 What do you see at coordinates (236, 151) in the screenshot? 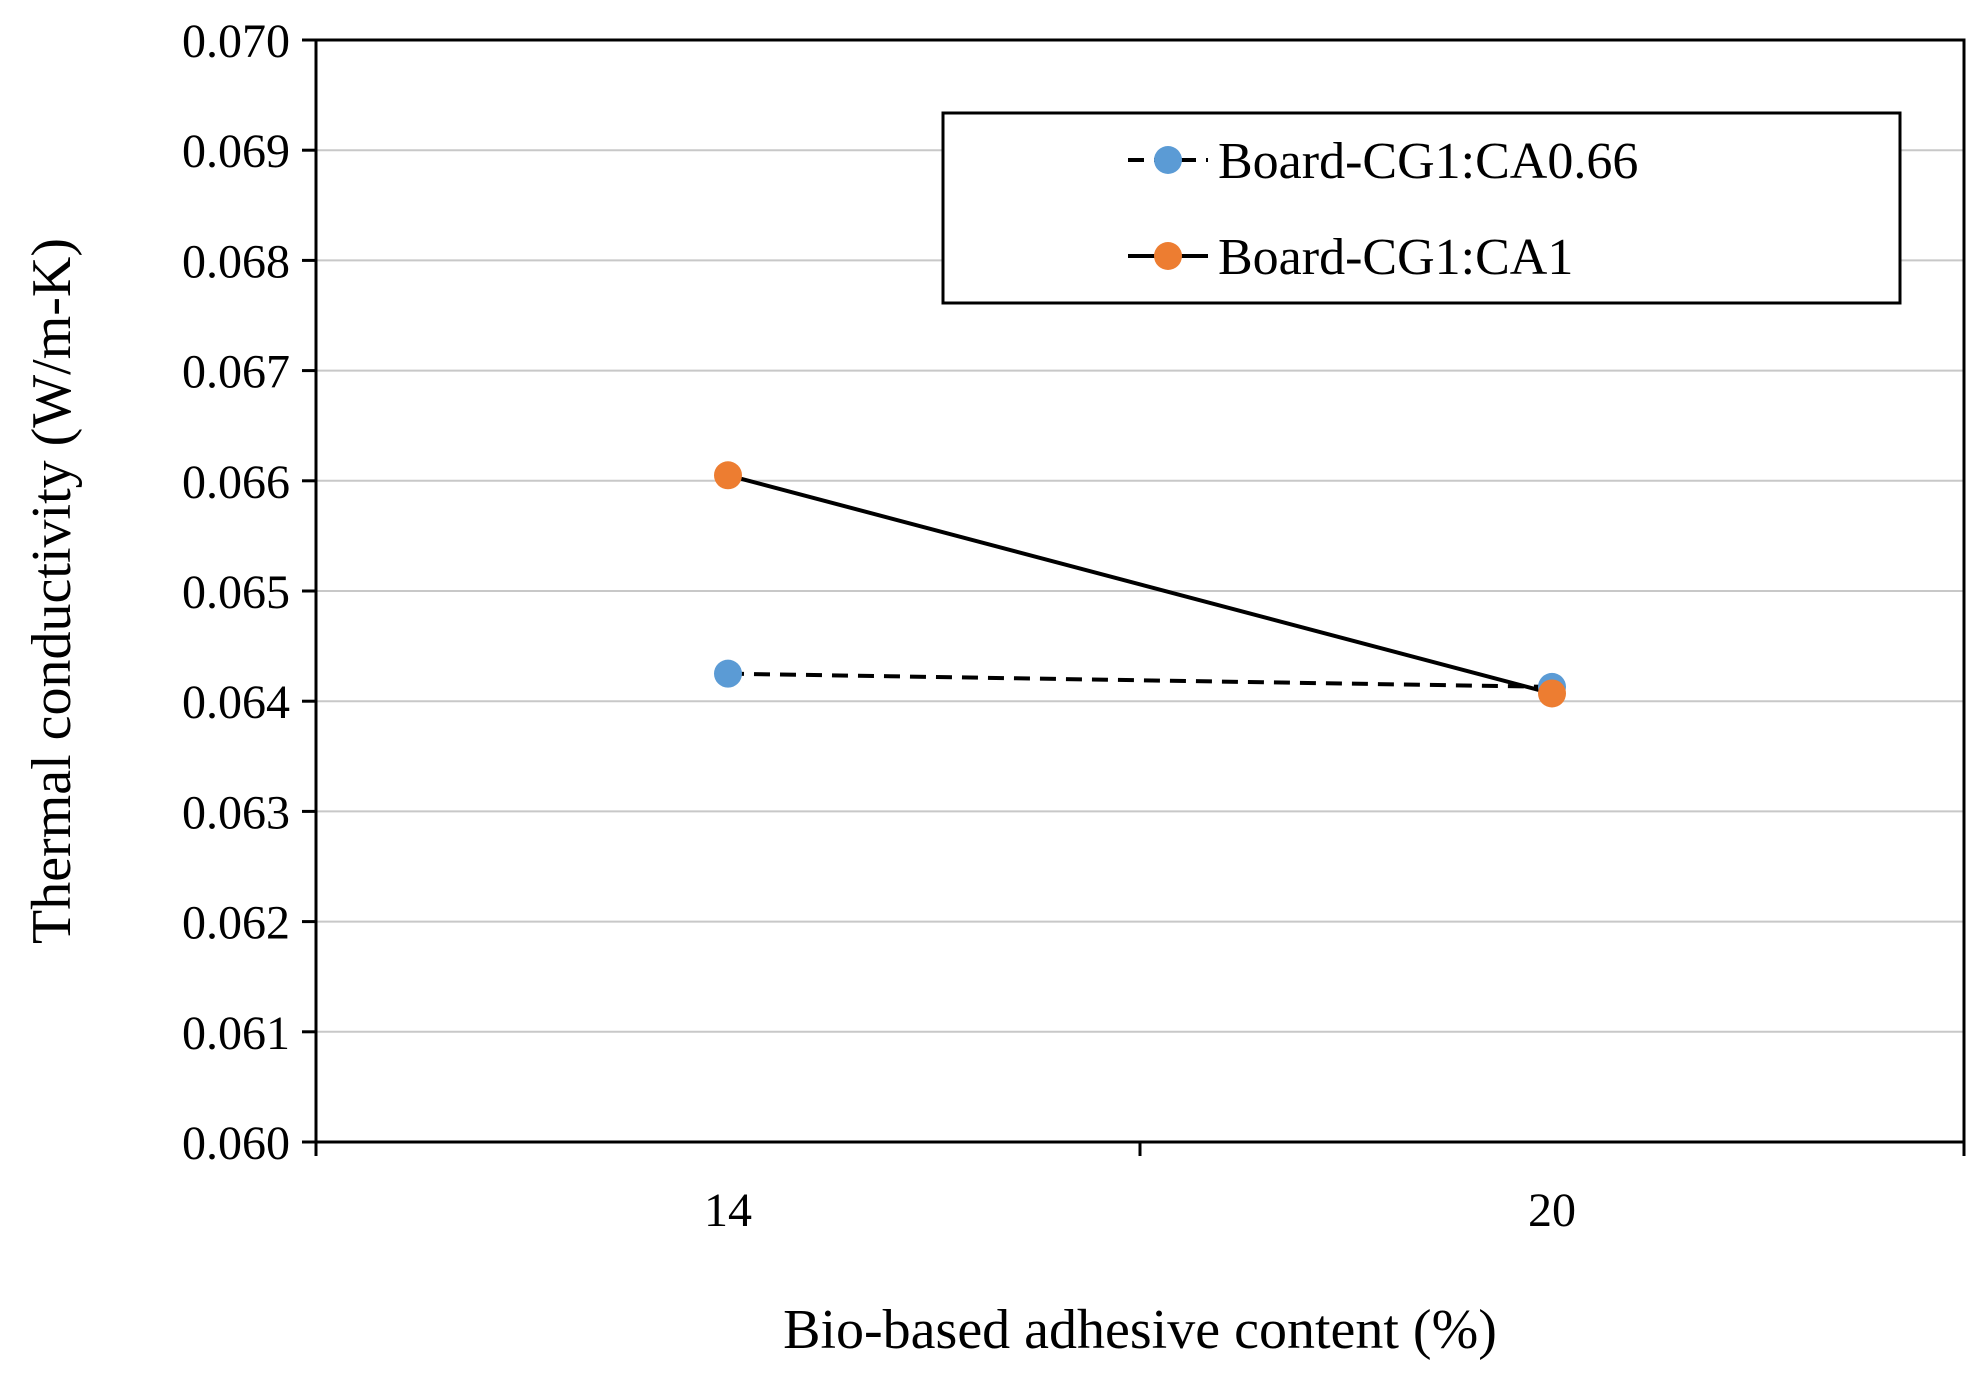
I see `y-tick-label: 0.069` at bounding box center [236, 151].